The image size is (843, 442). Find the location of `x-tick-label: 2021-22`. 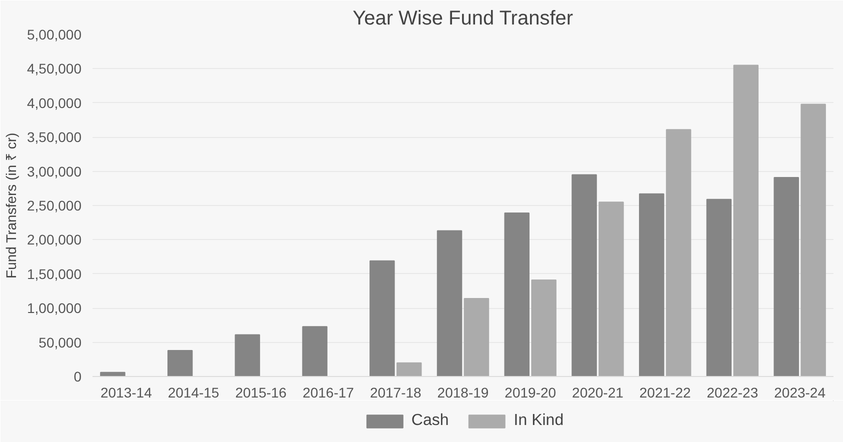

x-tick-label: 2021-22 is located at coordinates (665, 392).